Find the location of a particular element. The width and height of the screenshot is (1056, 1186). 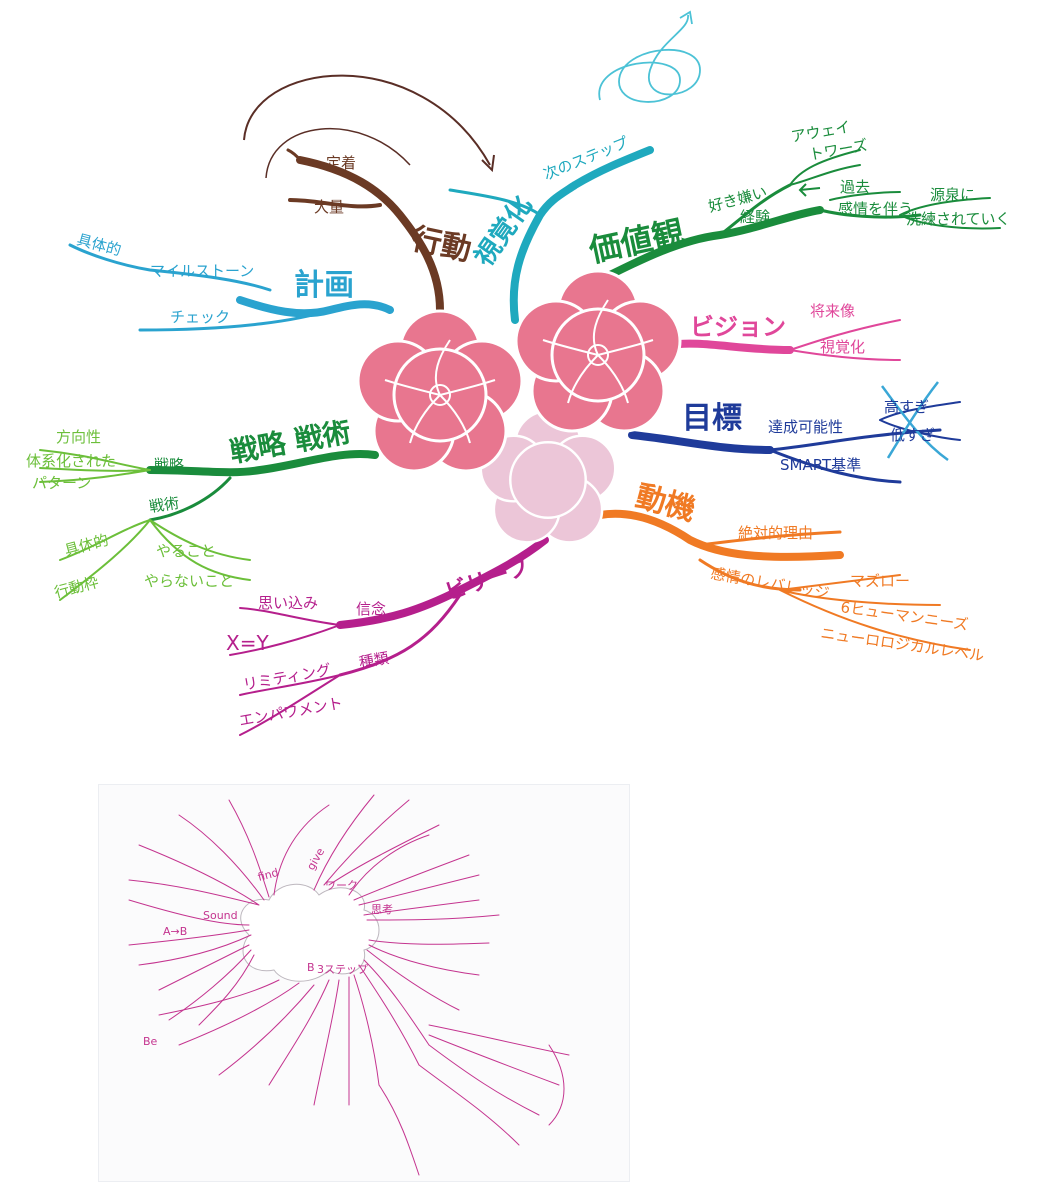

sub-plan-1: マイルストーン is located at coordinates (202, 271).